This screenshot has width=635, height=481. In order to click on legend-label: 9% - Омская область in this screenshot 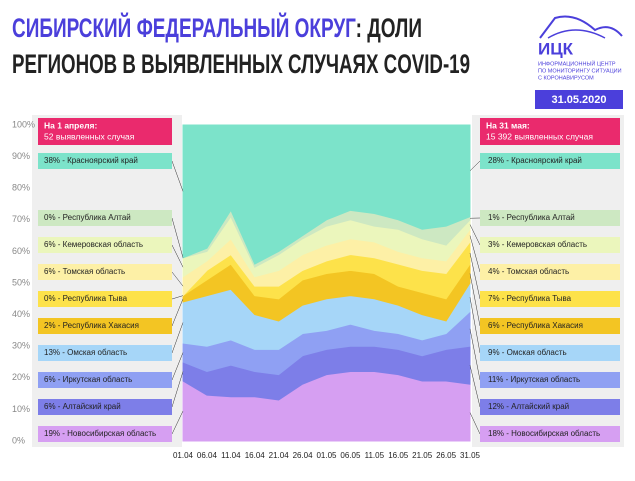, I will do `click(527, 352)`.